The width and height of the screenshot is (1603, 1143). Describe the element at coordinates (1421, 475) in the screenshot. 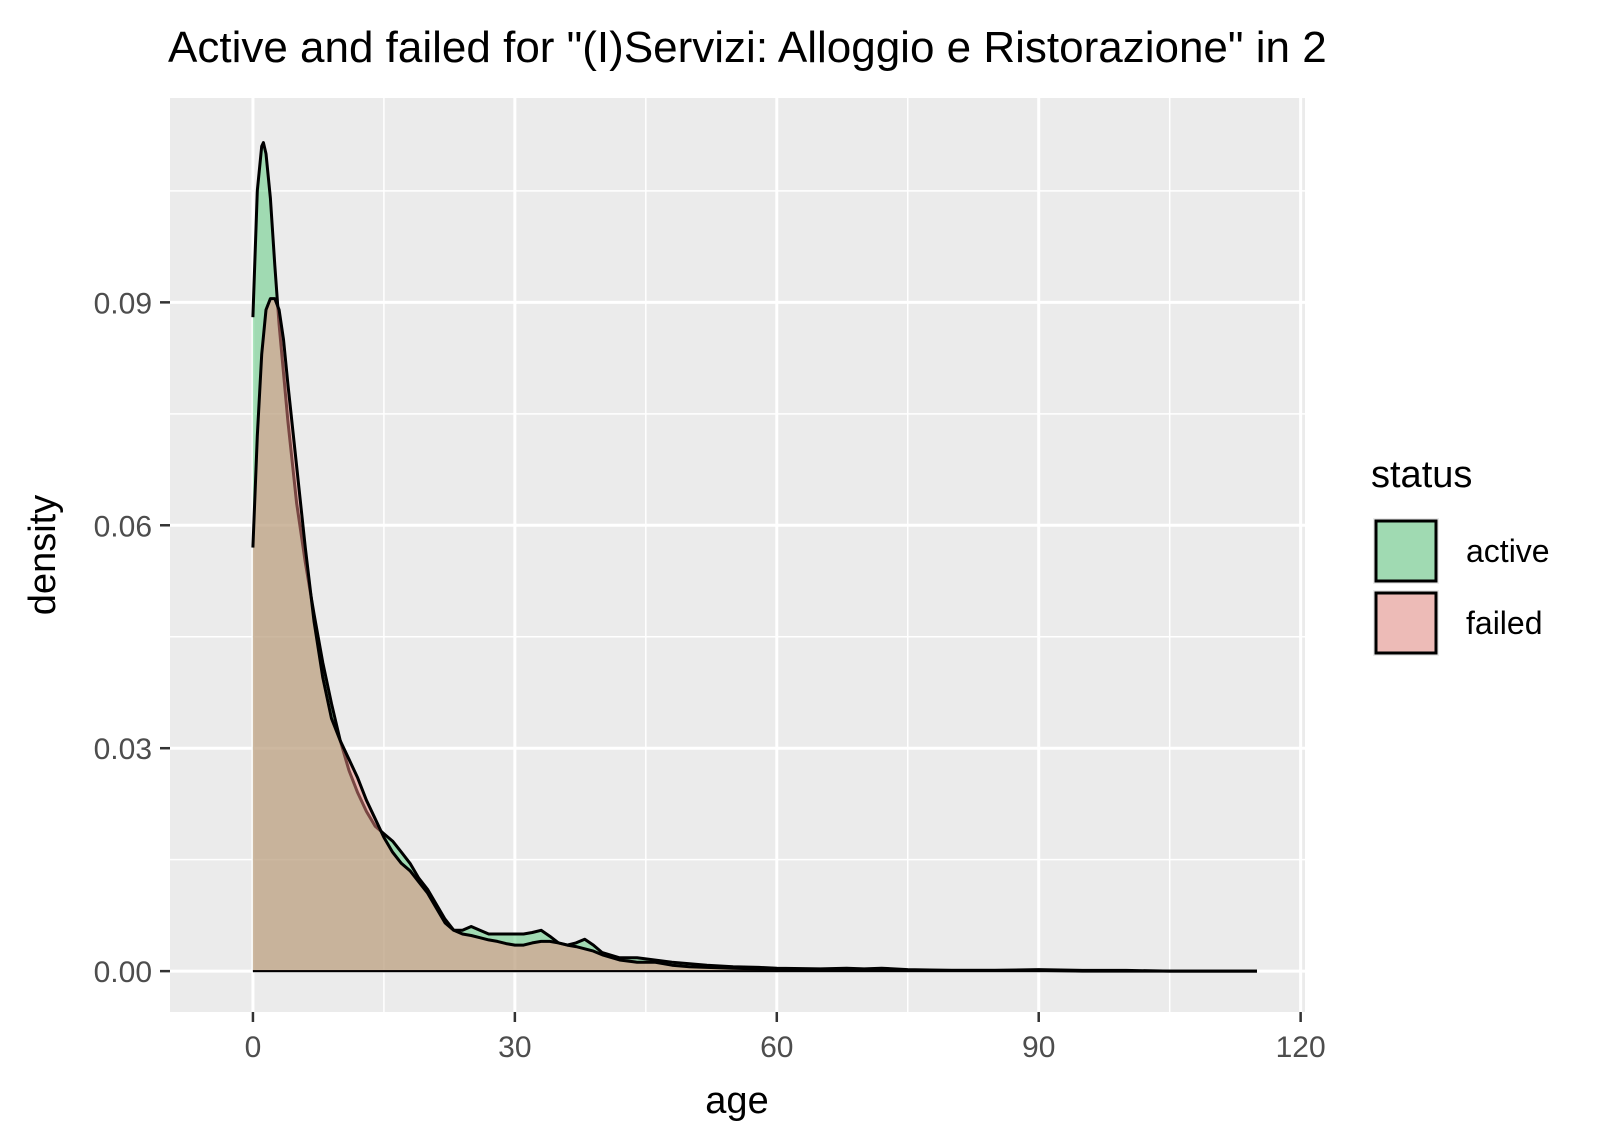

I see `legend-title: status` at that location.